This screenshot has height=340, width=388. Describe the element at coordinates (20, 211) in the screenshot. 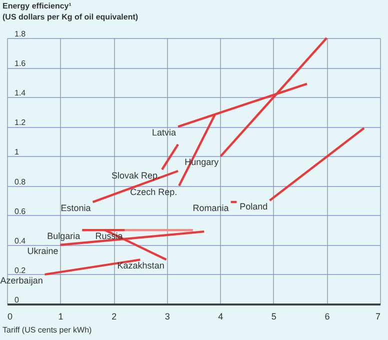

I see `y-tick-label: 0.6` at that location.